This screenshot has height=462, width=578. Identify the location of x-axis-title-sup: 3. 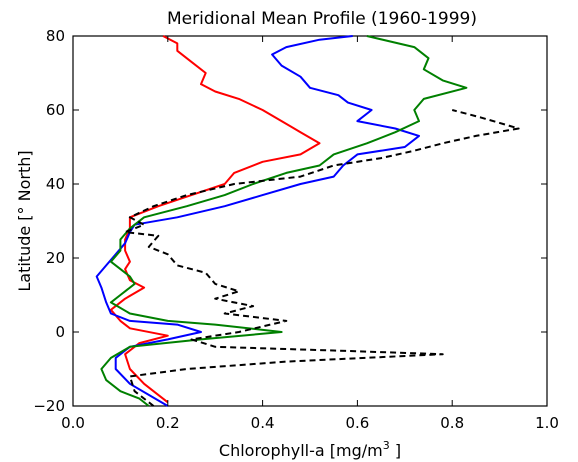
(386, 445).